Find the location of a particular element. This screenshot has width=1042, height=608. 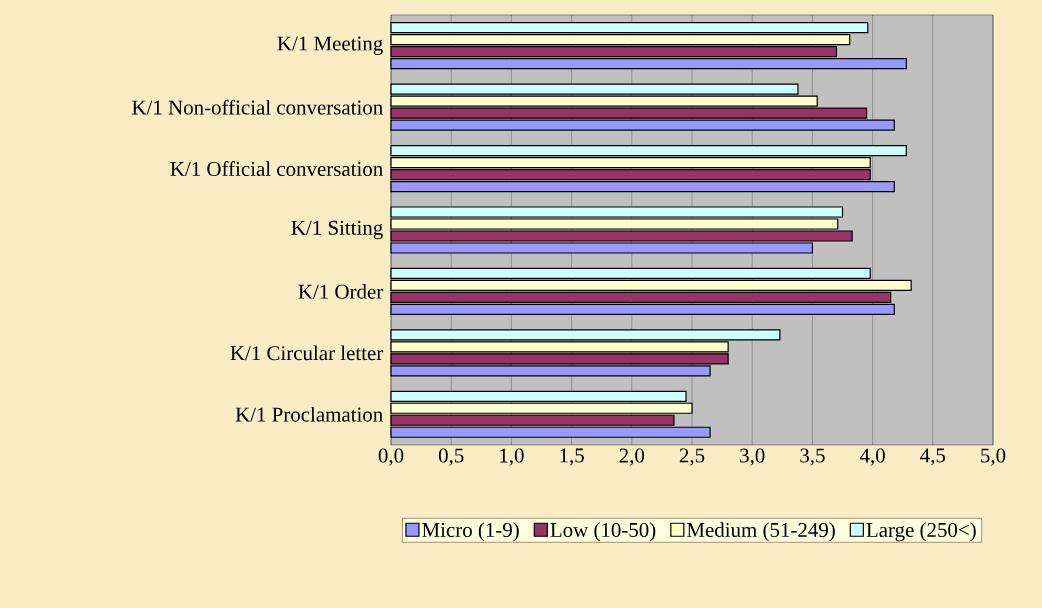

x-tick-label: 0,5 is located at coordinates (451, 457).